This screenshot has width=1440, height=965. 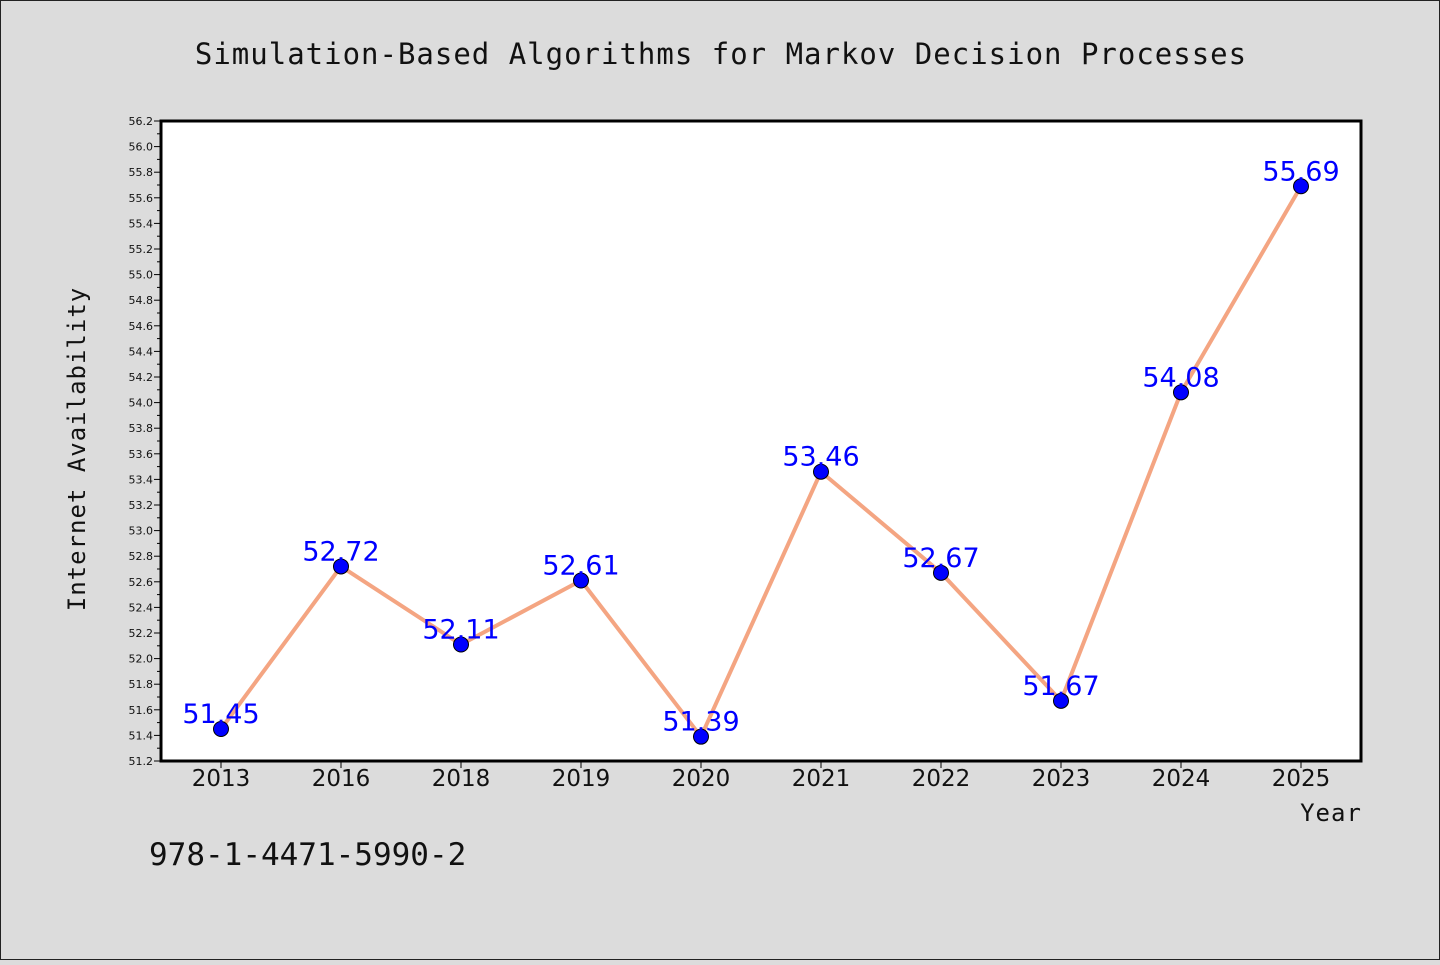 I want to click on data-label: 52.61, so click(x=580, y=566).